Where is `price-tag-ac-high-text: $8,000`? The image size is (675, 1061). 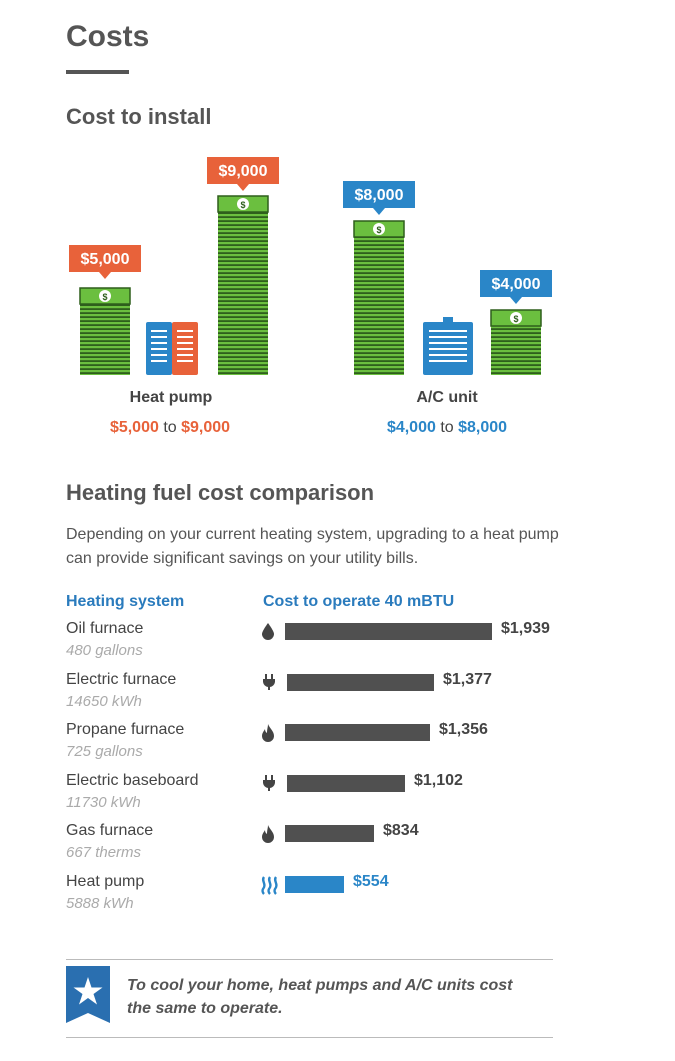 price-tag-ac-high-text: $8,000 is located at coordinates (379, 195).